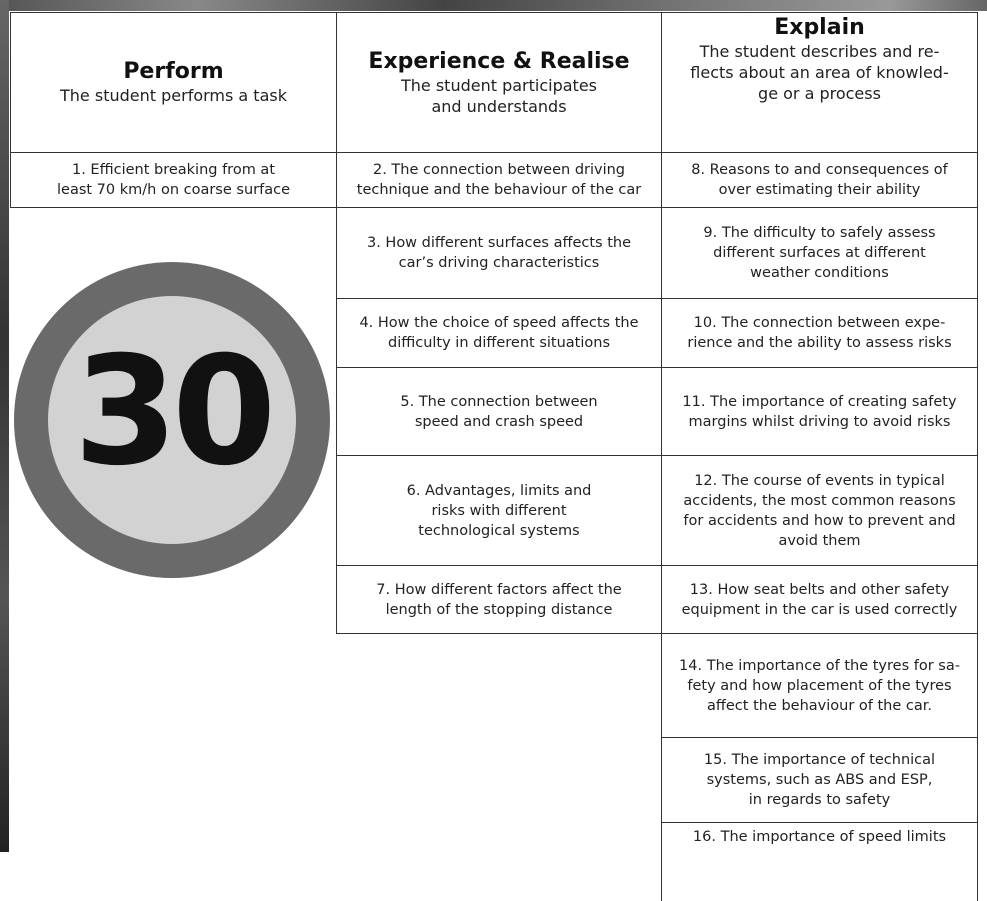  I want to click on cell-text: 15. The importance of technical, so click(819, 760).